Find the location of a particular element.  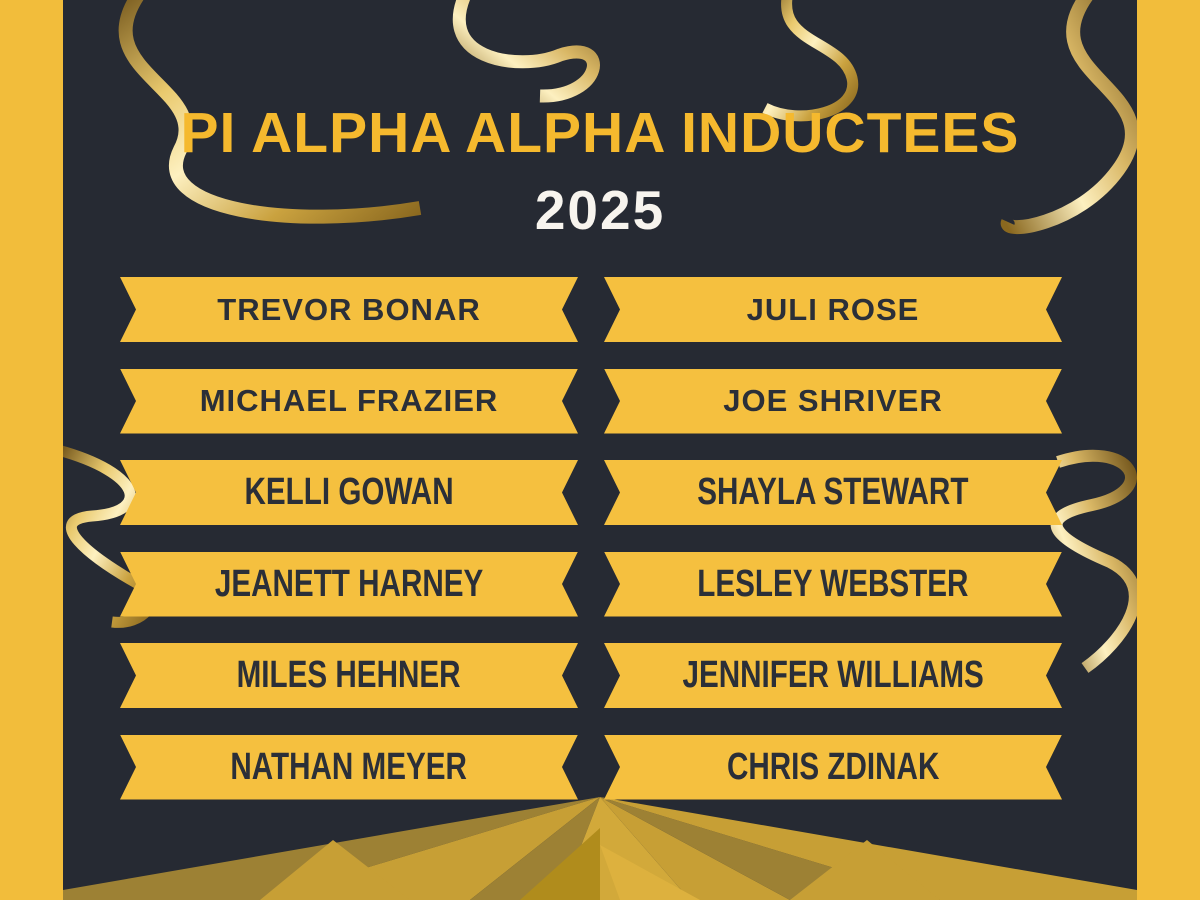

inductee-banner: SHAYLA STEWART is located at coordinates (833, 492).